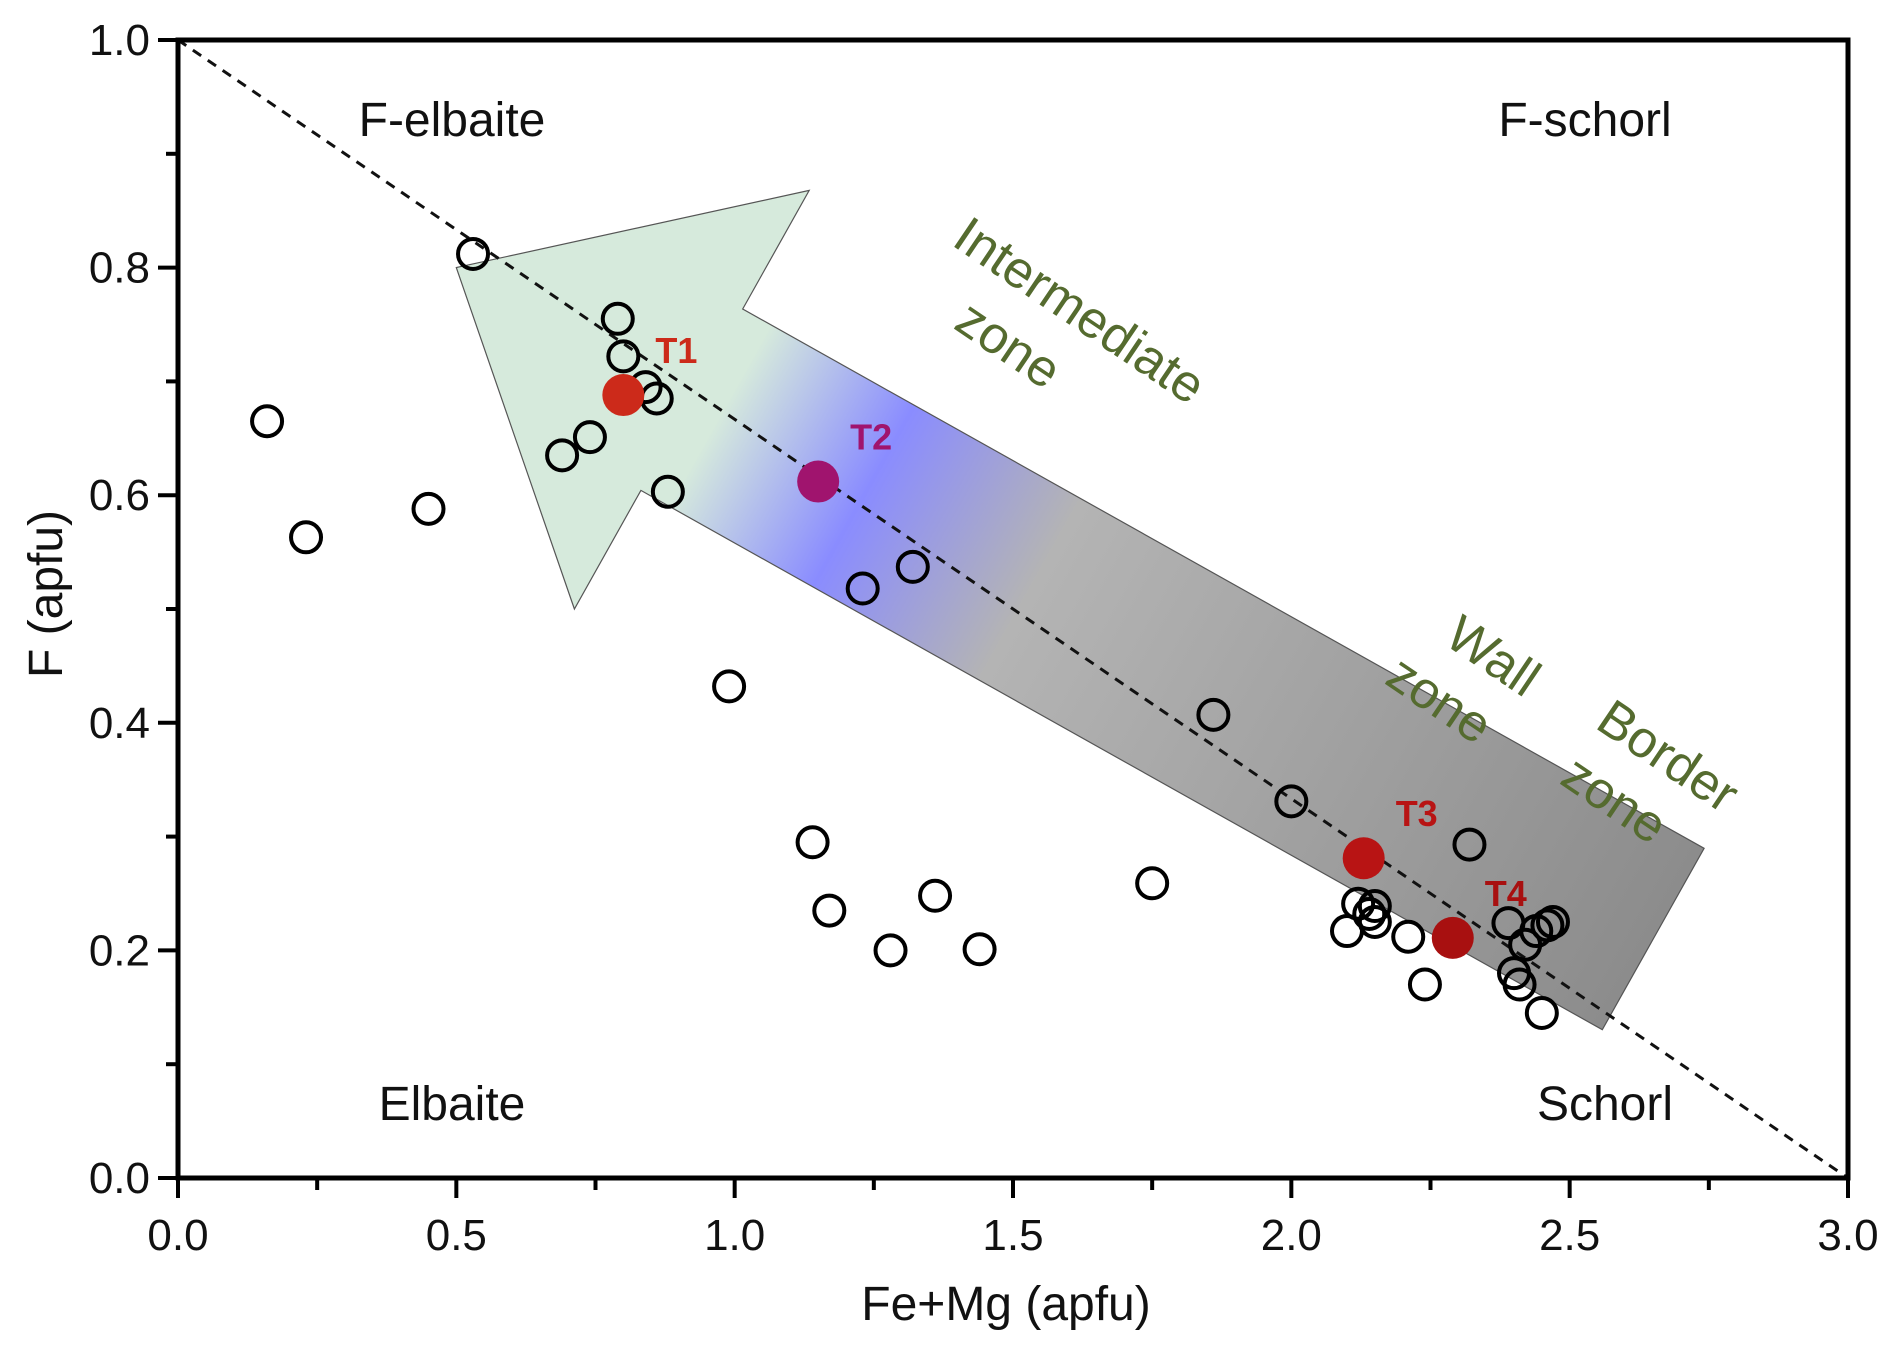  Describe the element at coordinates (1506, 893) in the screenshot. I see `highlight-label-t4: T4` at that location.